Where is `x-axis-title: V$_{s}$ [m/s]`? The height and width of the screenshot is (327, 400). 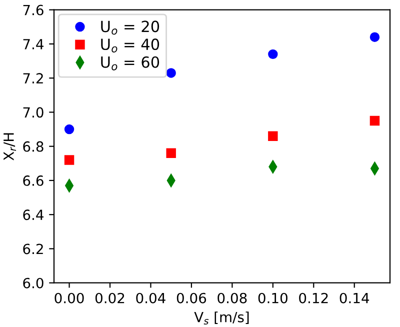
x-axis-title: V$_{s}$ [m/s] is located at coordinates (221, 318).